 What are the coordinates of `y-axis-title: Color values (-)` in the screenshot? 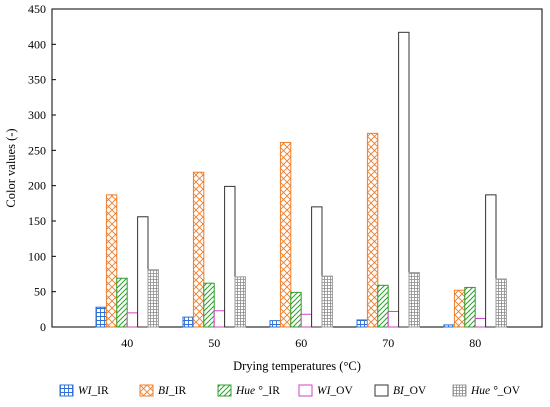 It's located at (11, 167).